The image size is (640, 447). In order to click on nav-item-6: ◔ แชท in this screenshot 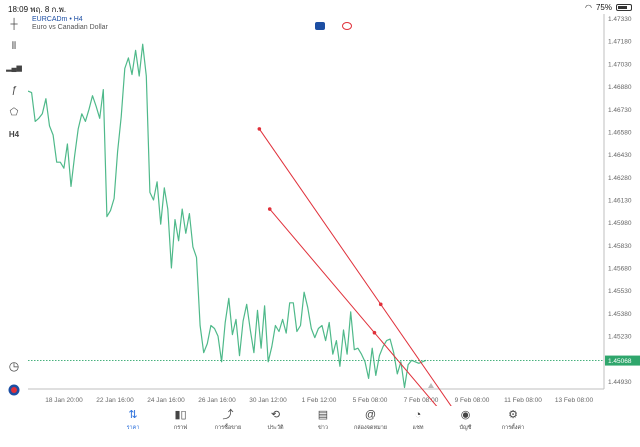, I will do `click(418, 420)`.